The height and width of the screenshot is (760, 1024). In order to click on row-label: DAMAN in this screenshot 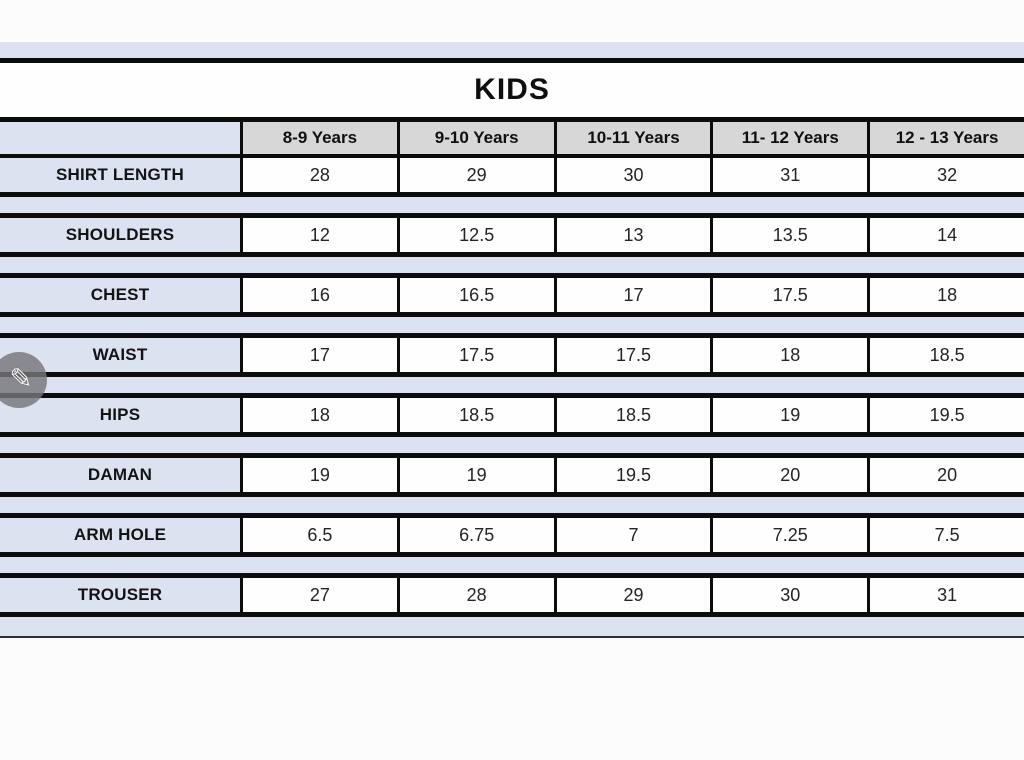, I will do `click(120, 474)`.